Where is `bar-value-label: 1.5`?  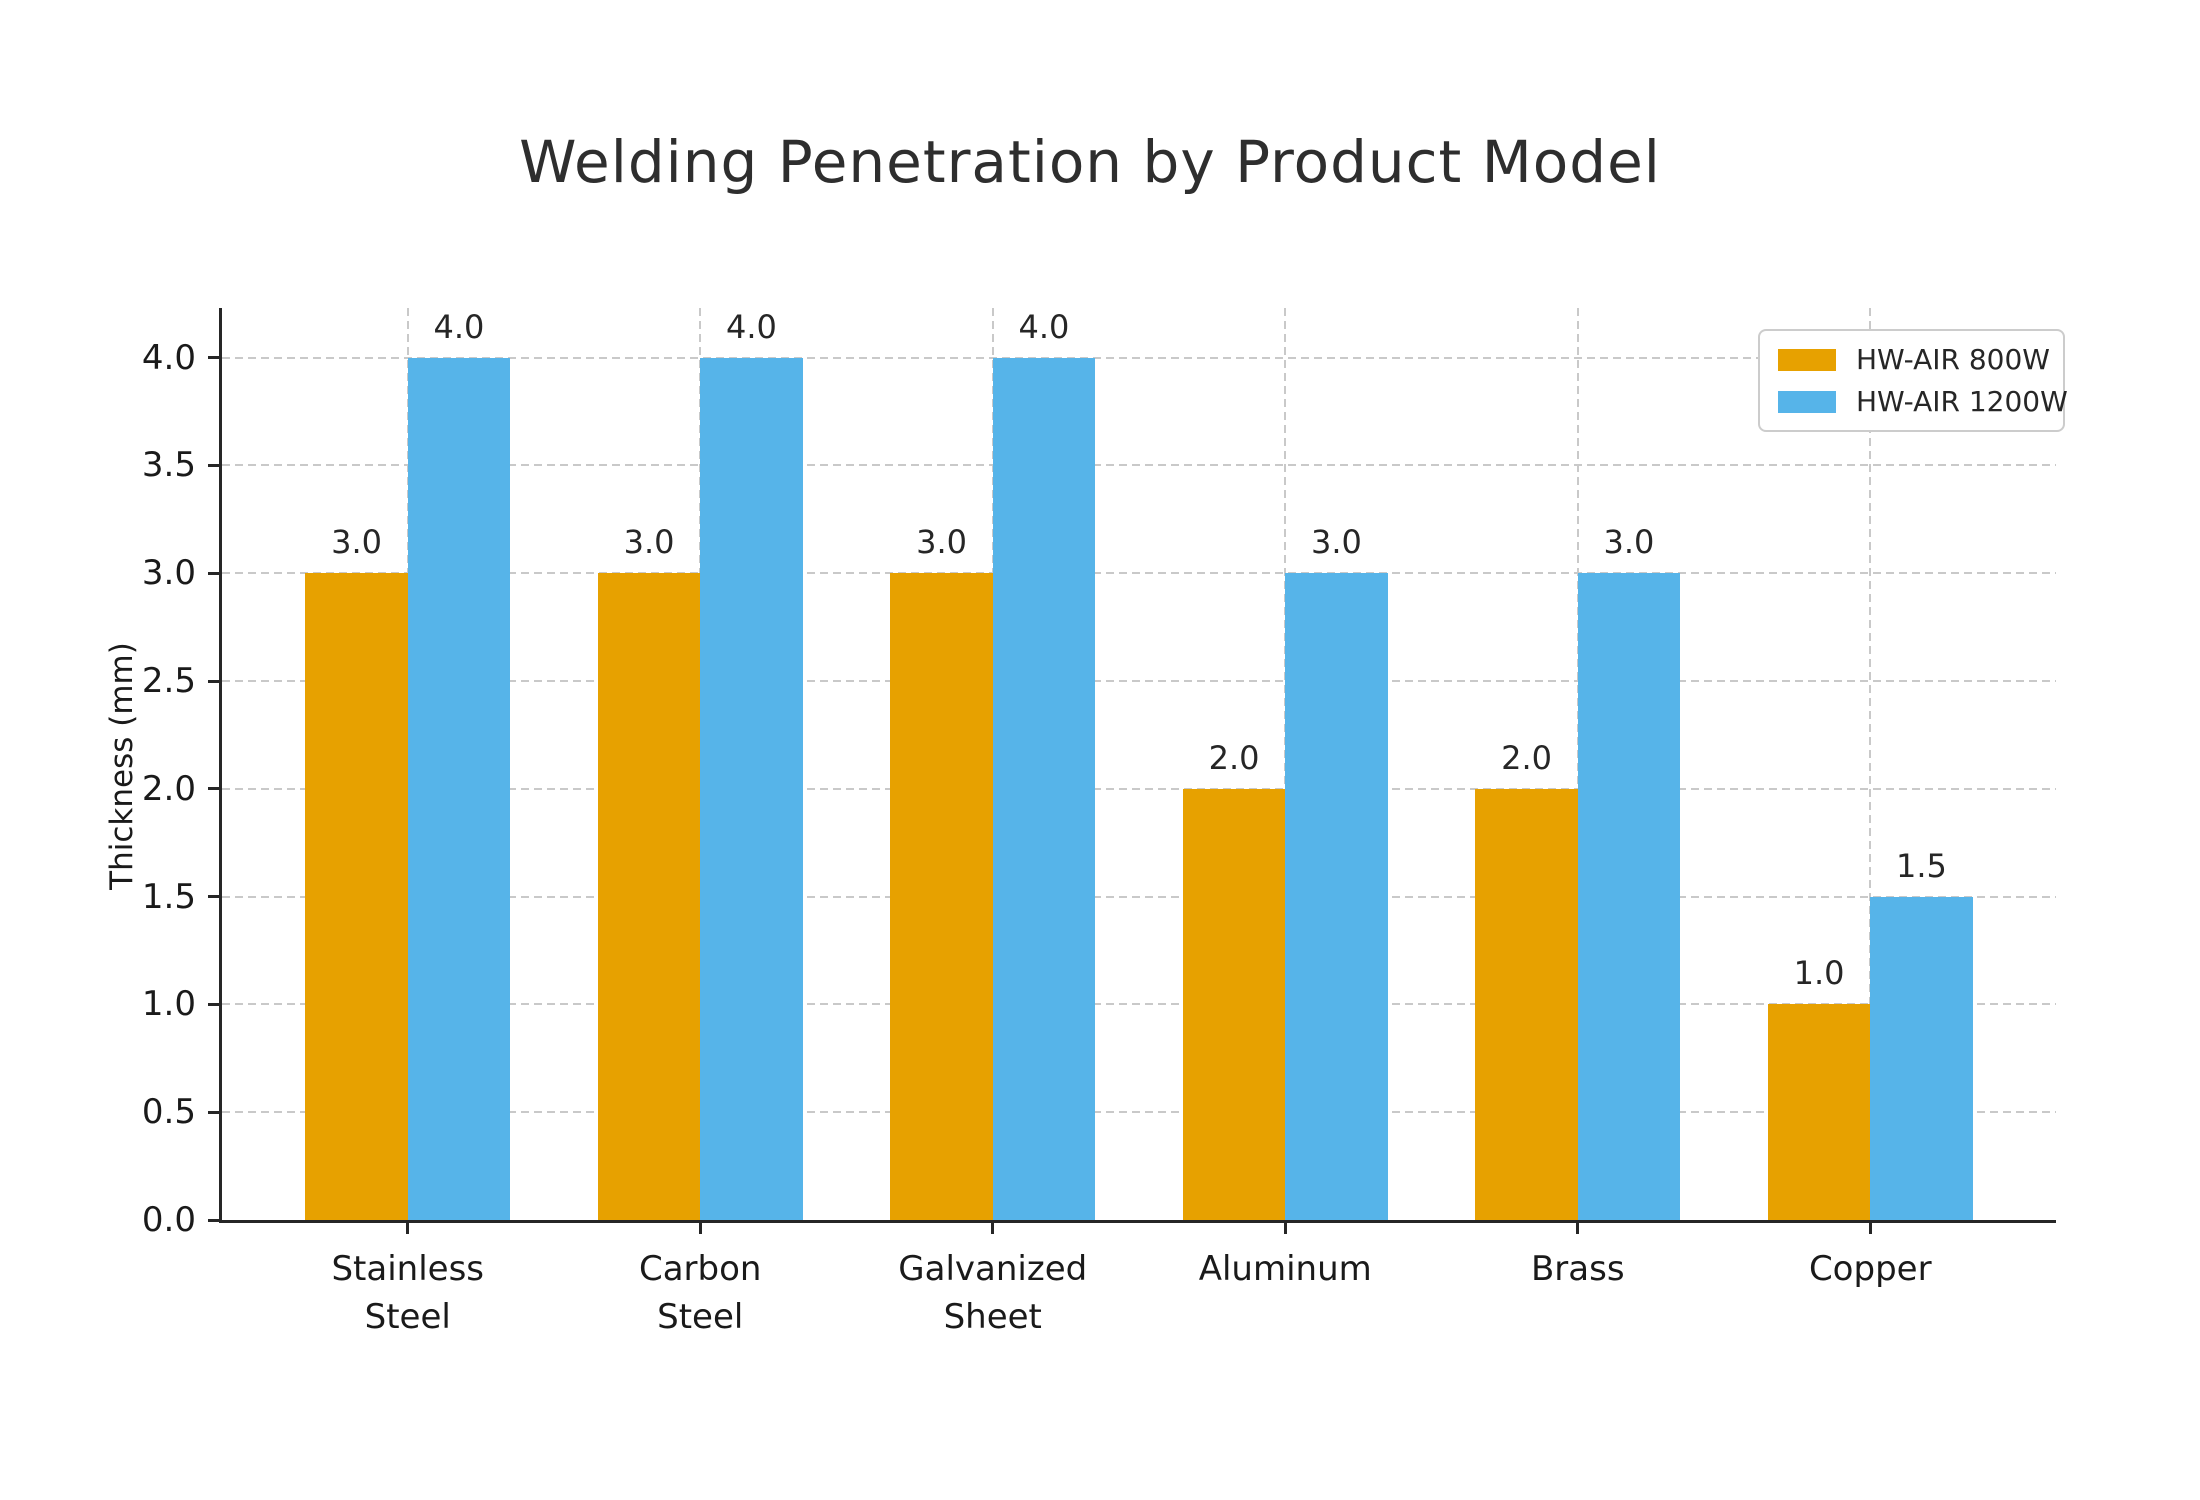 bar-value-label: 1.5 is located at coordinates (1921, 865).